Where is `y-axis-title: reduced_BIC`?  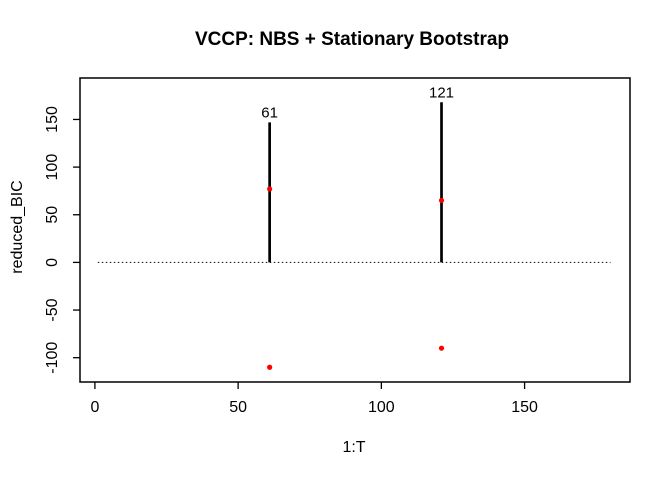
y-axis-title: reduced_BIC is located at coordinates (17, 226).